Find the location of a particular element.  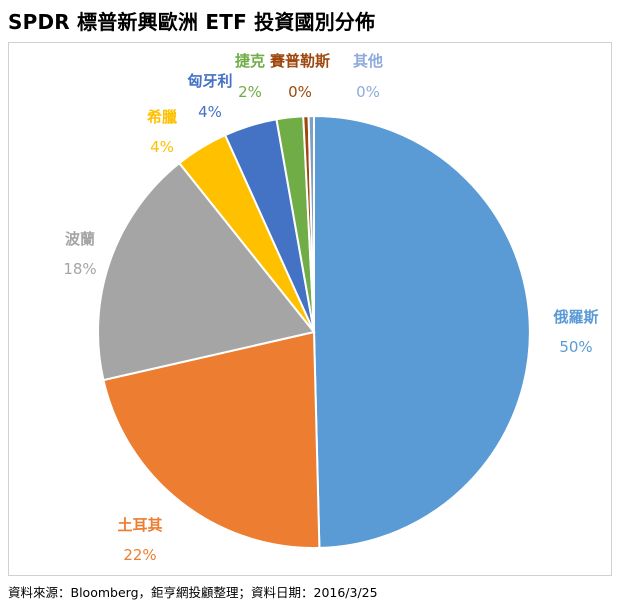

slice-label: 土耳其 is located at coordinates (139, 525).